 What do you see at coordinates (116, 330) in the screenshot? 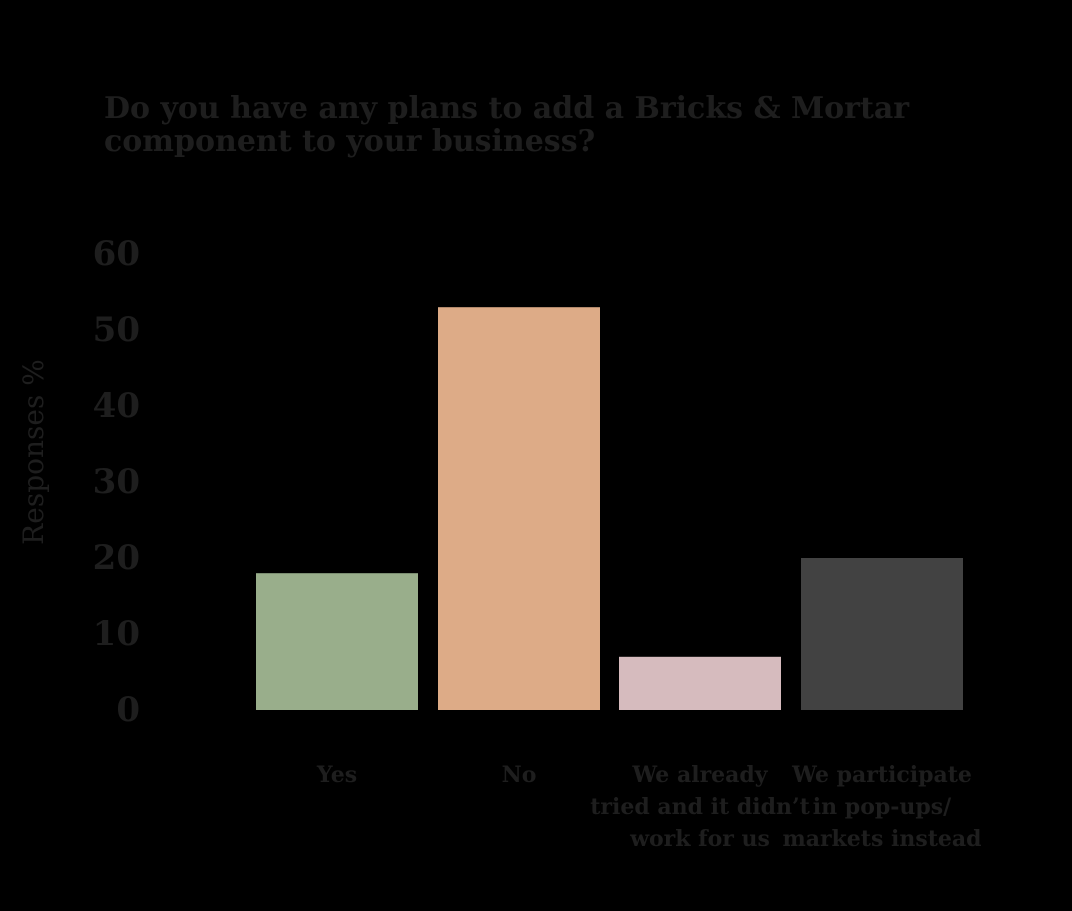
I see `y-tick-label: 50` at bounding box center [116, 330].